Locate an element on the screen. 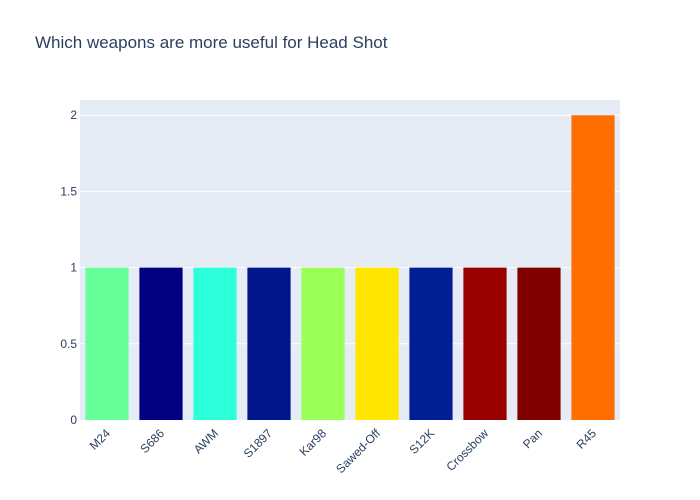 Image resolution: width=700 pixels, height=500 pixels. x-tick-label: Sawed-Off is located at coordinates (358, 451).